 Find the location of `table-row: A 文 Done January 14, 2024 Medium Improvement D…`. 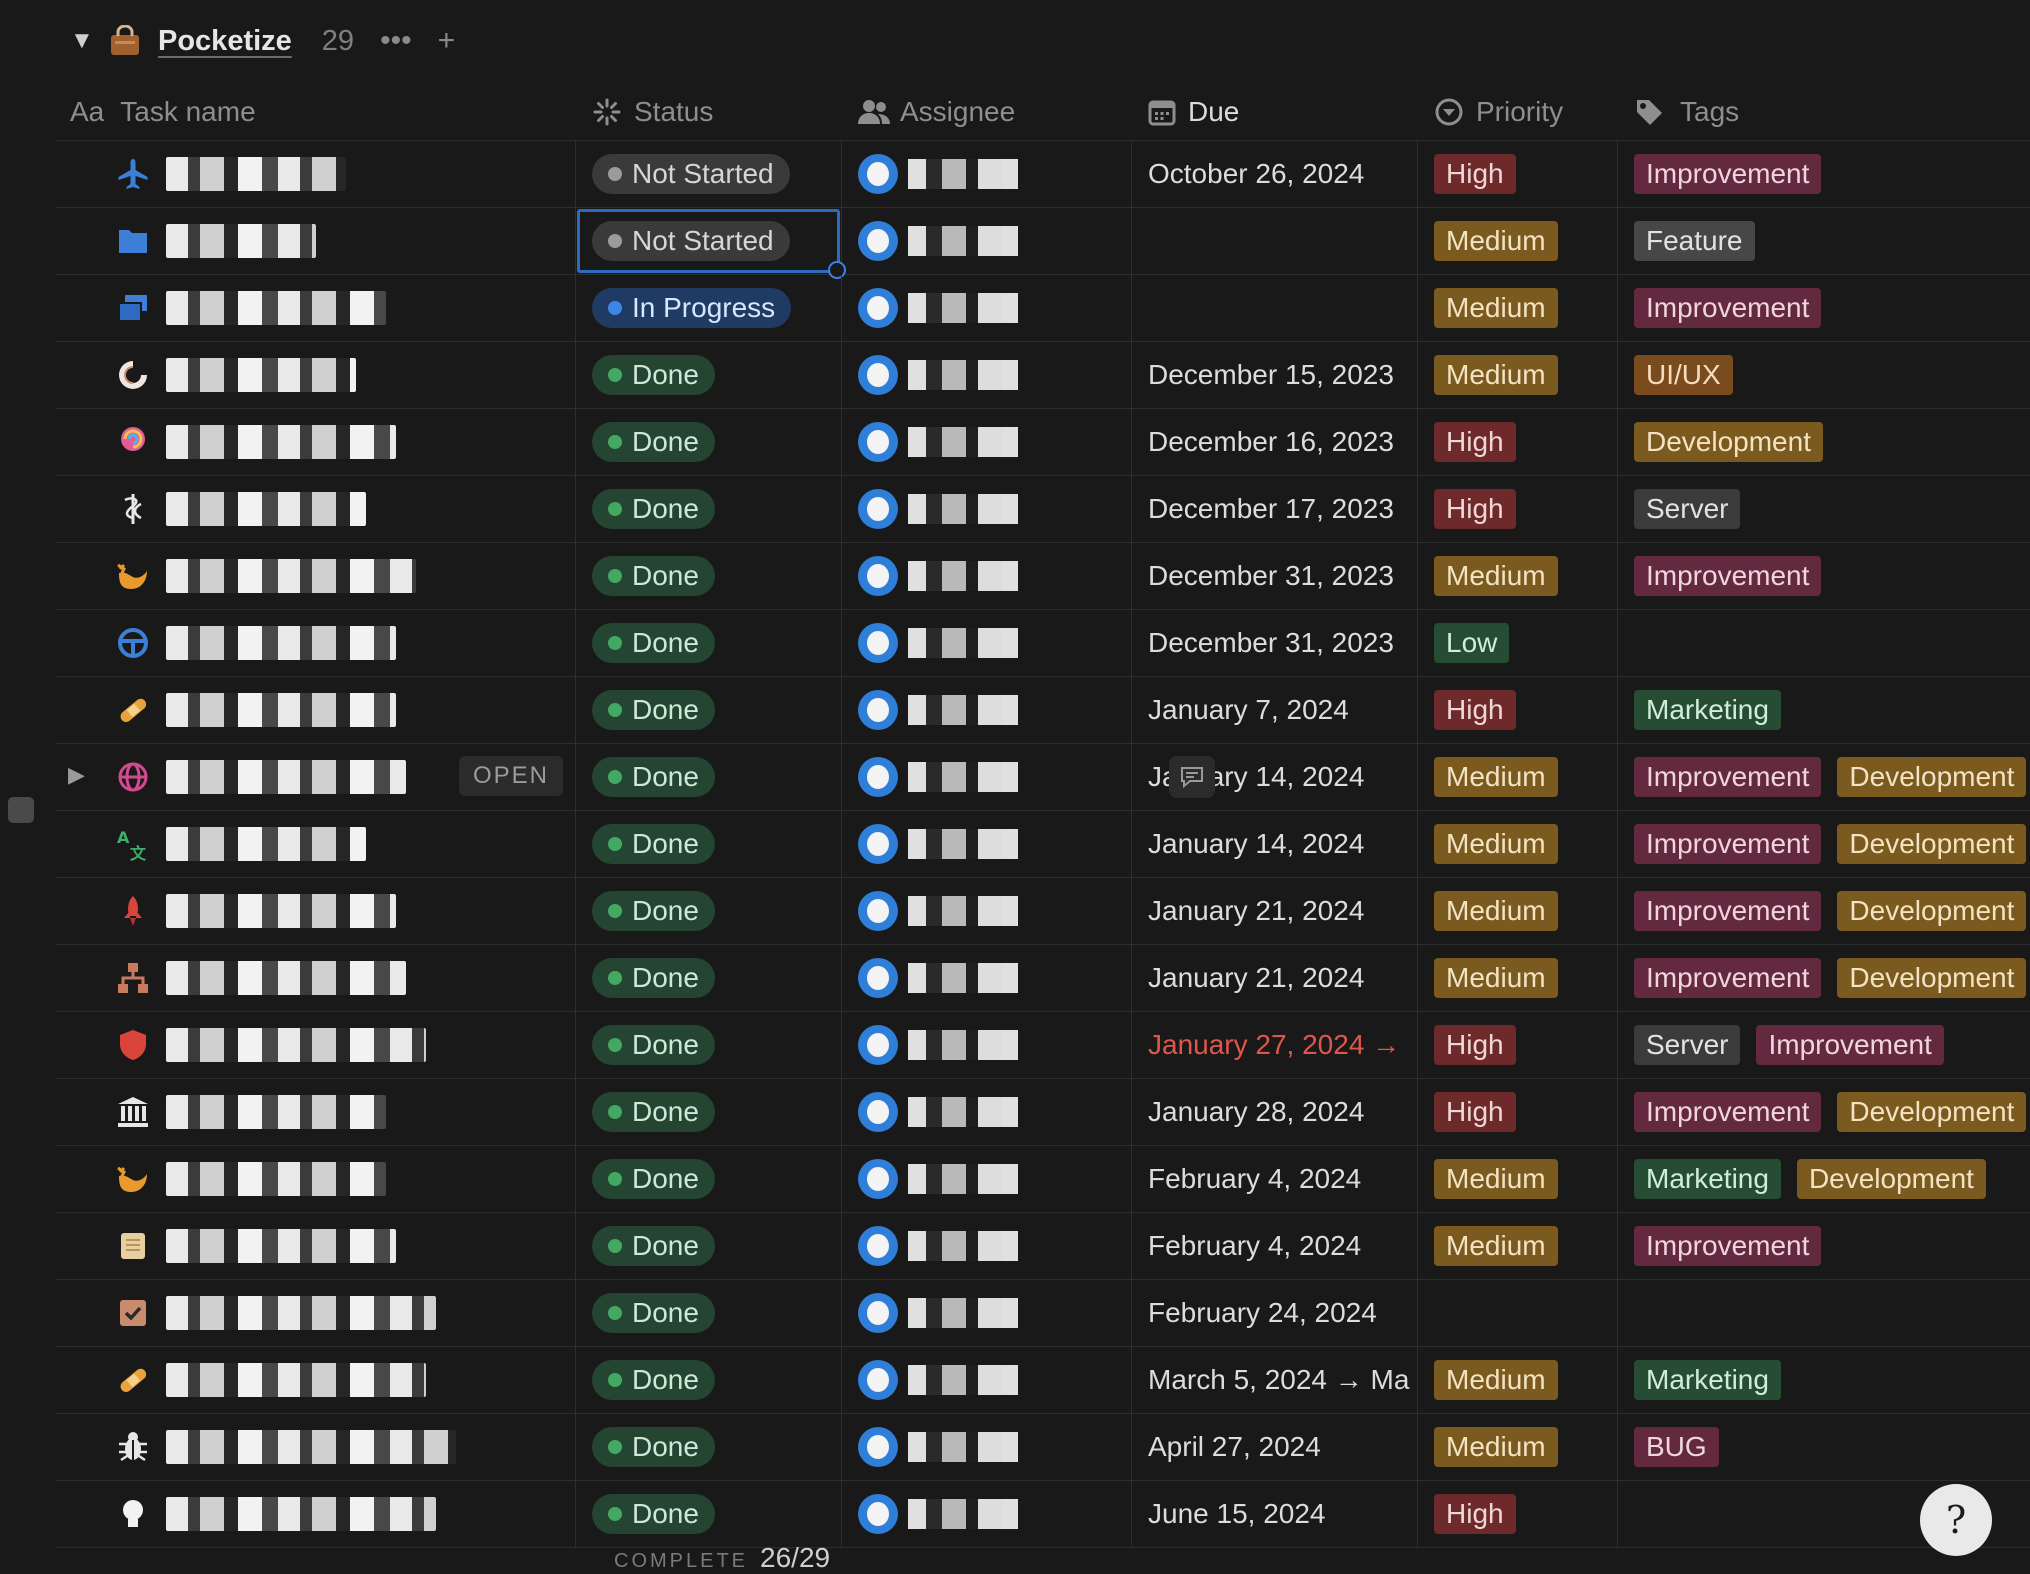

table-row: A 文 Done January 14, 2024 Medium Improvement D… is located at coordinates (1043, 844).